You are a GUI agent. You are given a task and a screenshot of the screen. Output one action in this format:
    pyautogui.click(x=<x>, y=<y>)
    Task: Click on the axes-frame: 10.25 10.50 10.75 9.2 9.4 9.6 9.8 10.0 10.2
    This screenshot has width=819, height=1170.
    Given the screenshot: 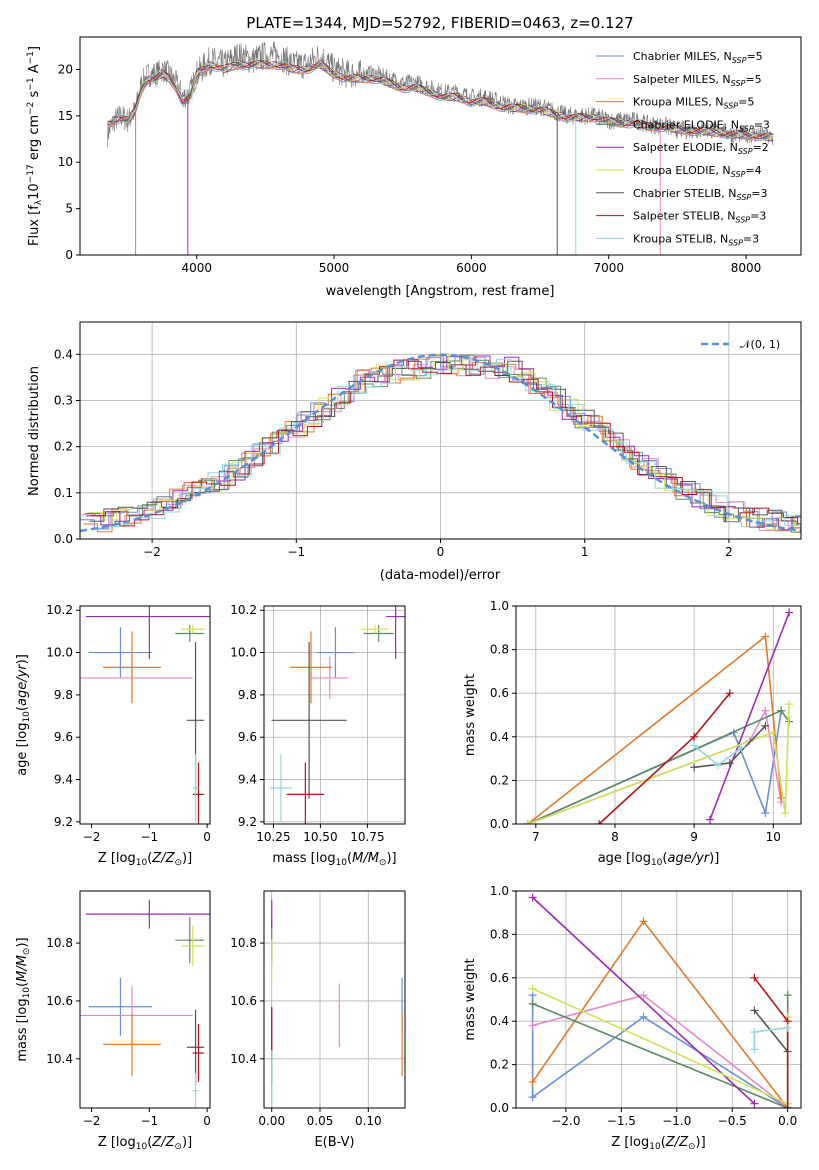 What is the action you would take?
    pyautogui.click(x=318, y=723)
    